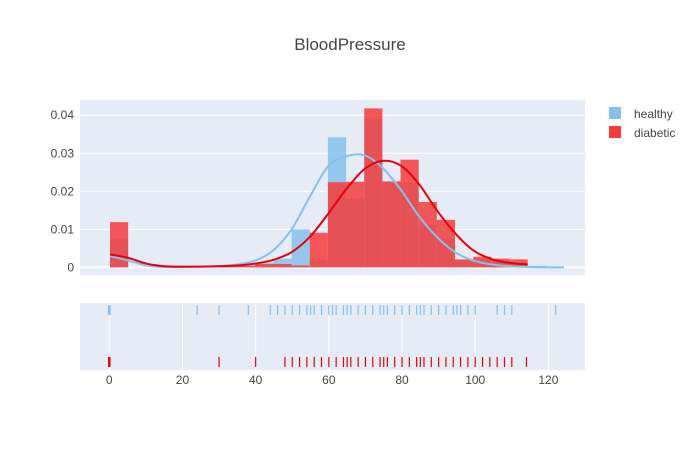 The height and width of the screenshot is (450, 700). I want to click on legend-label: healthy, so click(653, 114).